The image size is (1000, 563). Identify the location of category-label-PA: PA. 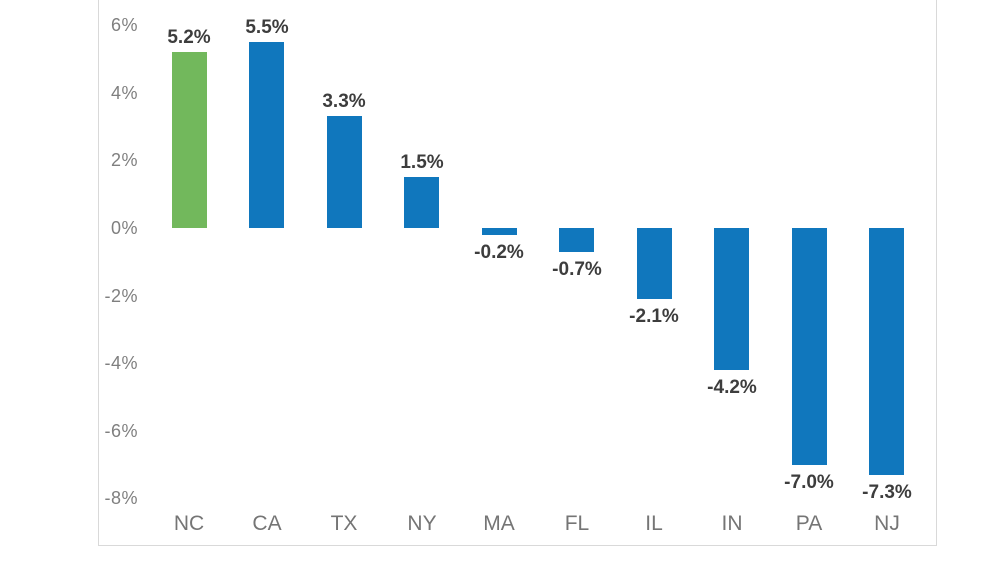
(809, 523).